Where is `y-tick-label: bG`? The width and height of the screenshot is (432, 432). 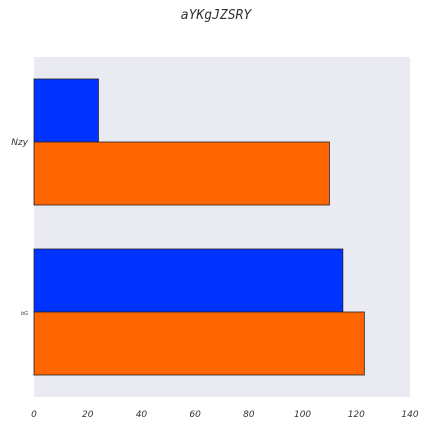
y-tick-label: bG is located at coordinates (24, 314).